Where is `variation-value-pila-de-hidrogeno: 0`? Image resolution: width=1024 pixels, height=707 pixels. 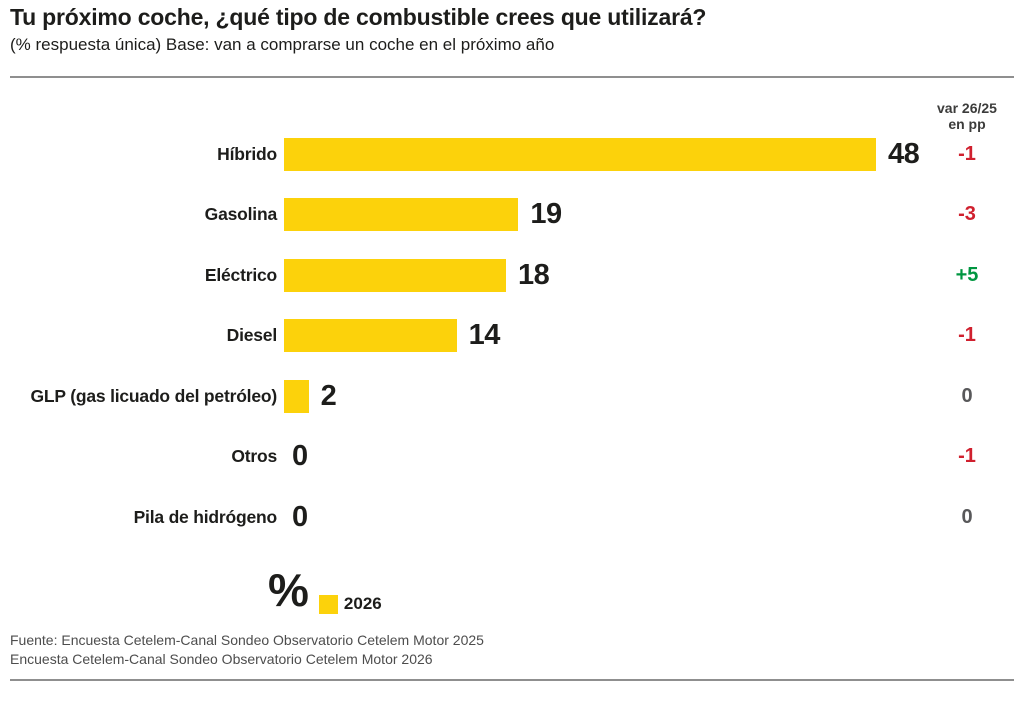
variation-value-pila-de-hidrogeno: 0 is located at coordinates (967, 516).